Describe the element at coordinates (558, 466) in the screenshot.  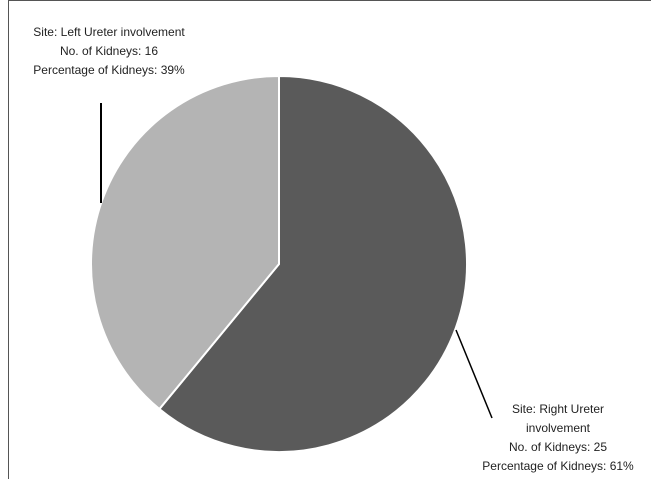
I see `label-right-percent: Percentage of Kidneys: 61%` at that location.